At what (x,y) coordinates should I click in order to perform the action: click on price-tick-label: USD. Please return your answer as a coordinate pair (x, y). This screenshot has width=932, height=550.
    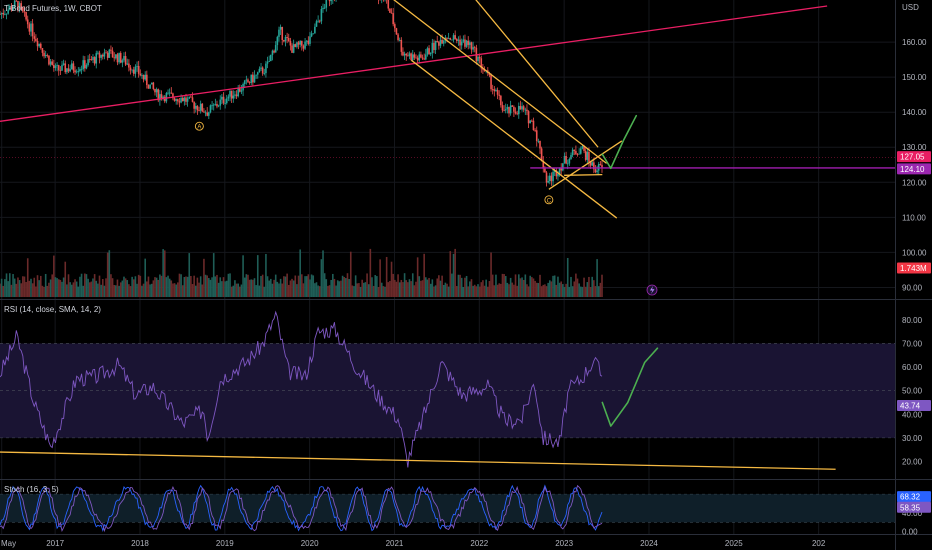
    Looking at the image, I should click on (910, 7).